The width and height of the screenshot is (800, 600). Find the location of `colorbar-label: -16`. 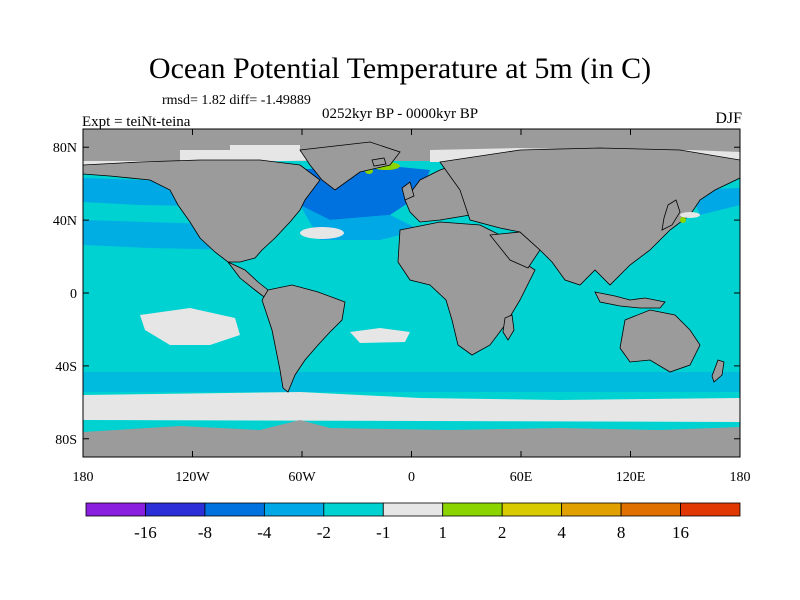

colorbar-label: -16 is located at coordinates (145, 532).